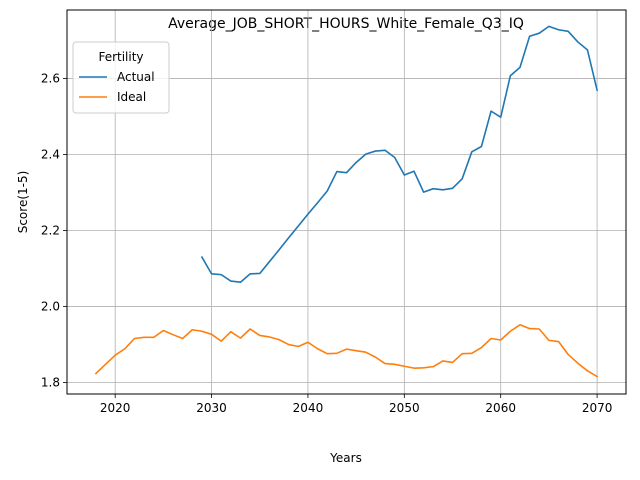 The width and height of the screenshot is (640, 480). What do you see at coordinates (356, 404) in the screenshot?
I see `x-axis: 2020 2030 2040 2050 2060 2070` at bounding box center [356, 404].